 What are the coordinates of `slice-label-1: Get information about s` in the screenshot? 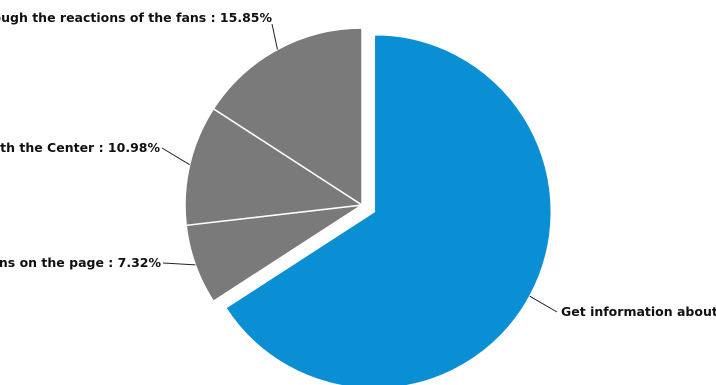 It's located at (638, 311).